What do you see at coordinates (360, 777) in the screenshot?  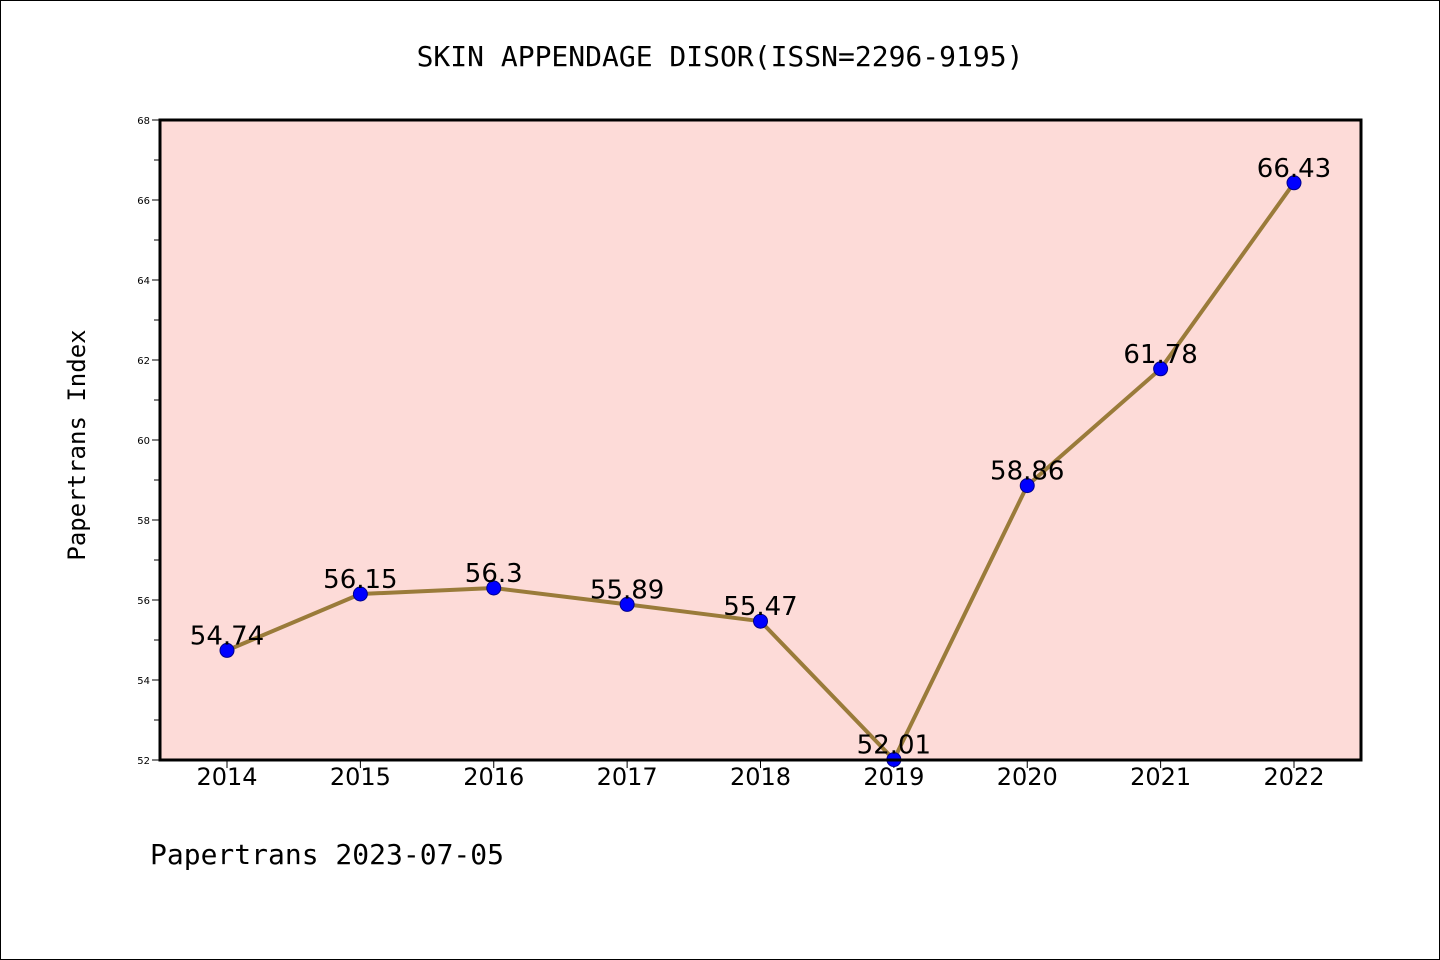 I see `x-tick-label: 2015` at bounding box center [360, 777].